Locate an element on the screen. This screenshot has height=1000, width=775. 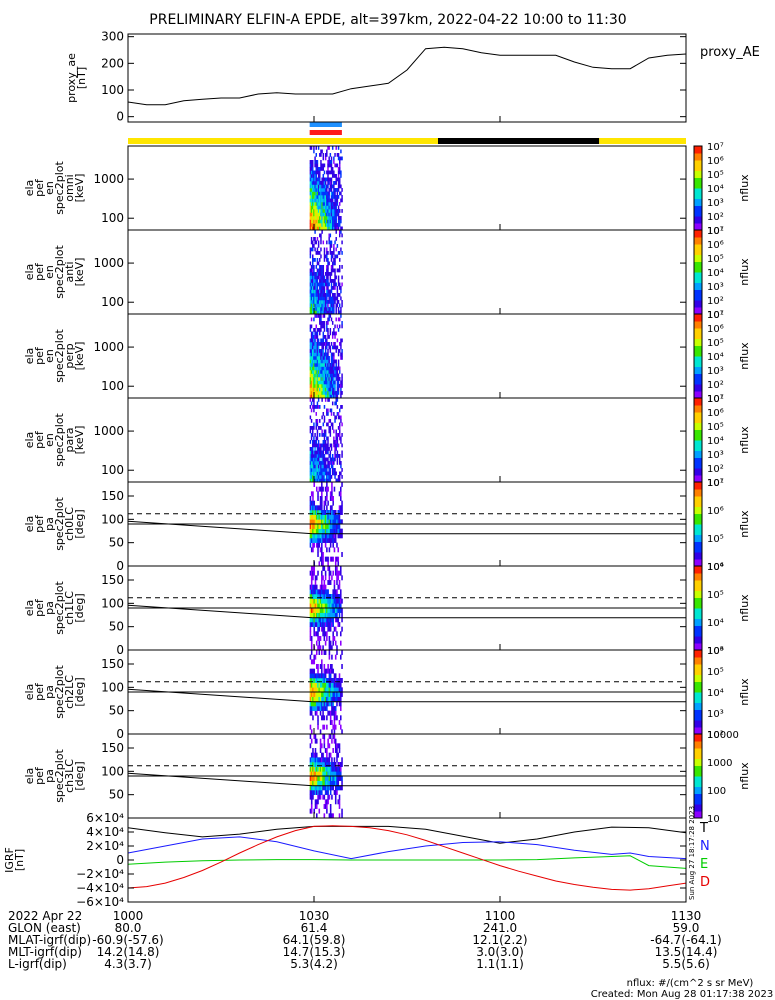
pitch-ytick-label: 100 is located at coordinates (112, 687).